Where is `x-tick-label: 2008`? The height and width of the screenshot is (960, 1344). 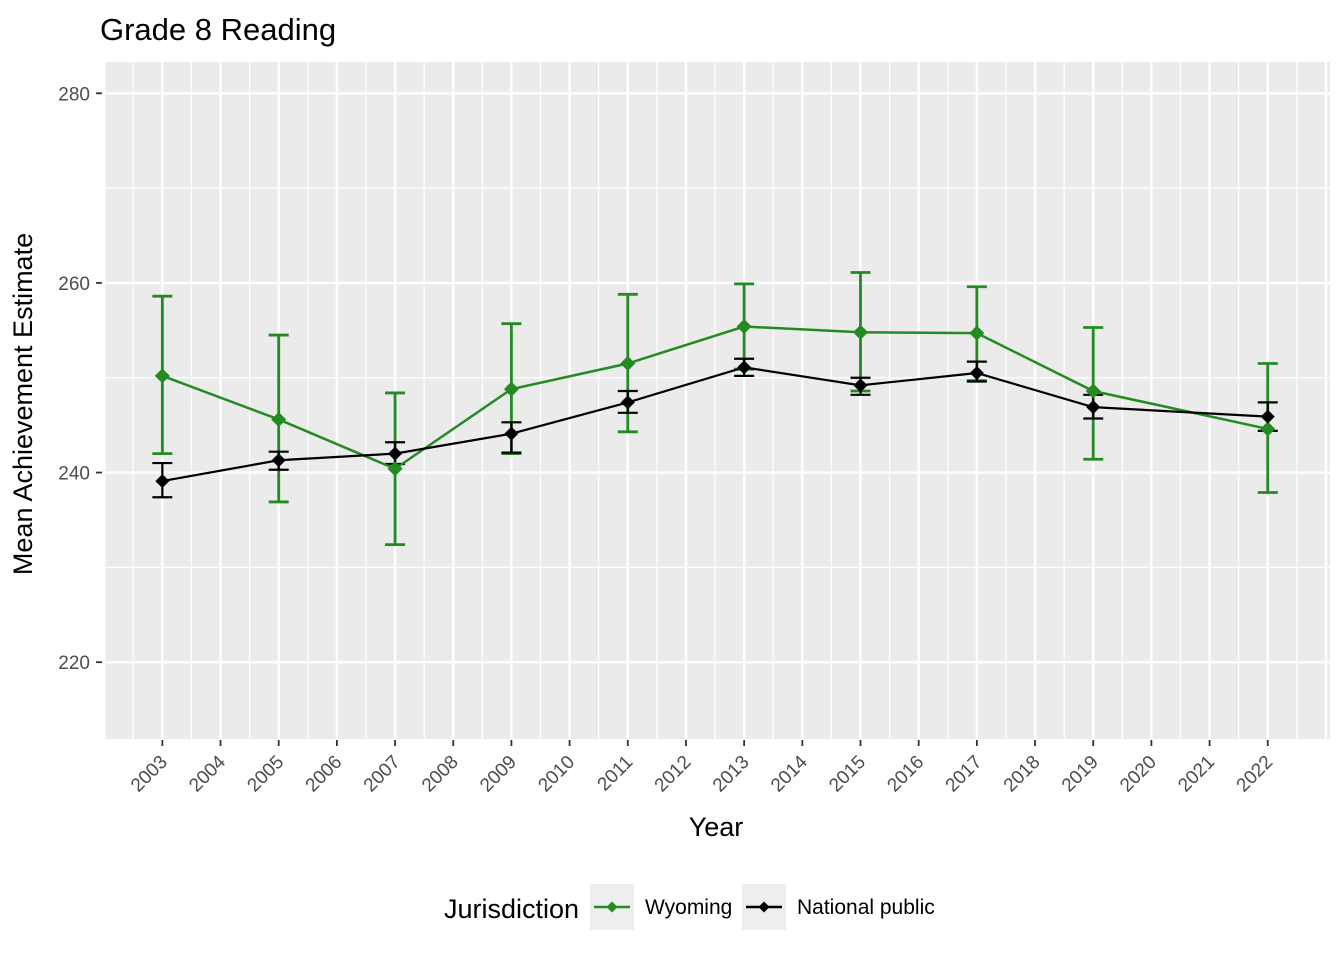 x-tick-label: 2008 is located at coordinates (440, 774).